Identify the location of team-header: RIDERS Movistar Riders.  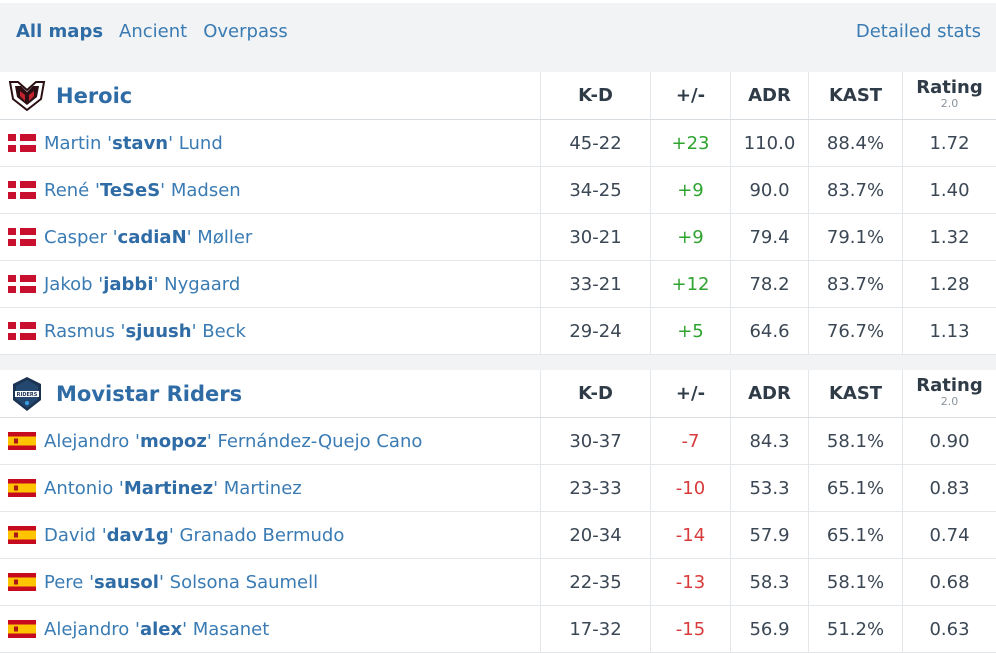
(270, 393).